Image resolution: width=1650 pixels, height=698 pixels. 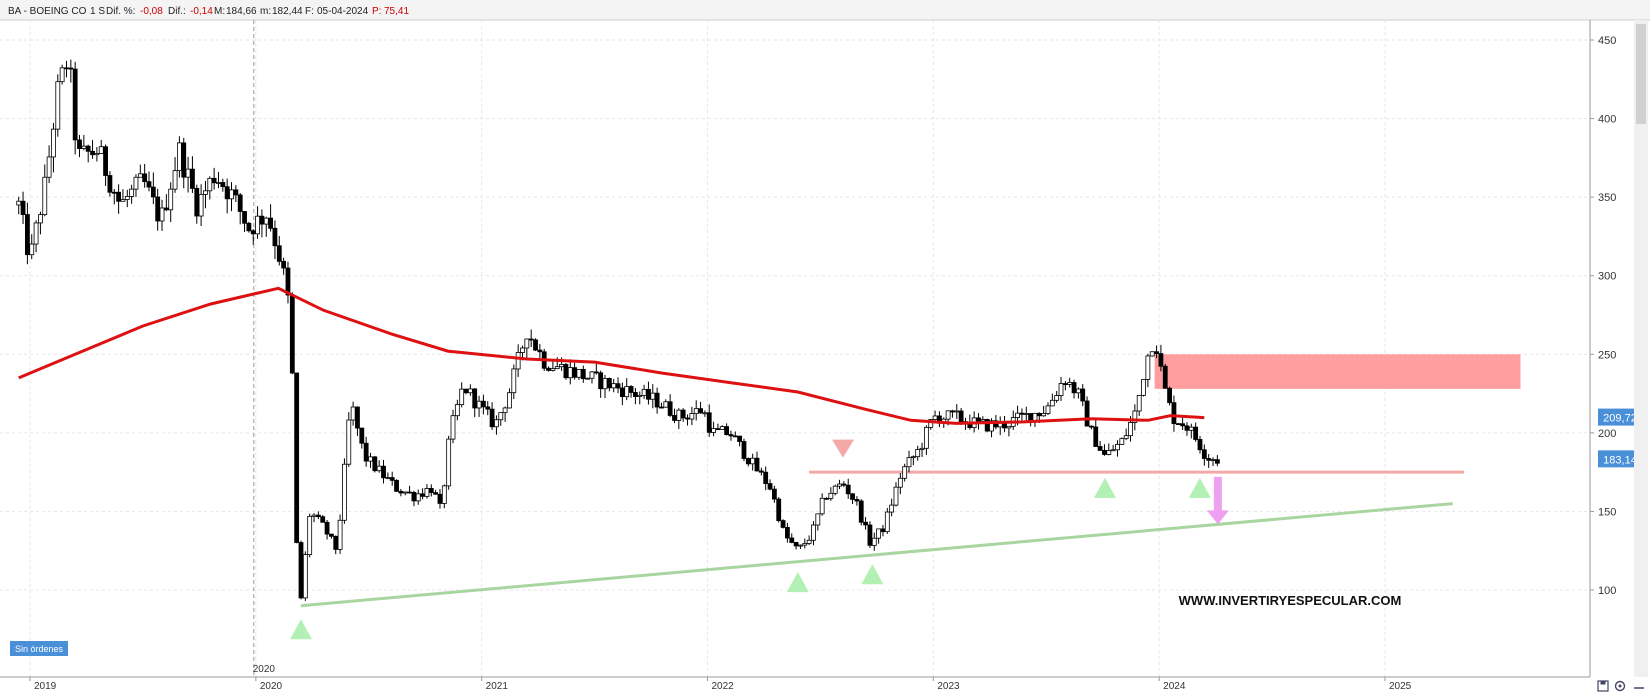 I want to click on x-tick-label: 2024, so click(x=1174, y=686).